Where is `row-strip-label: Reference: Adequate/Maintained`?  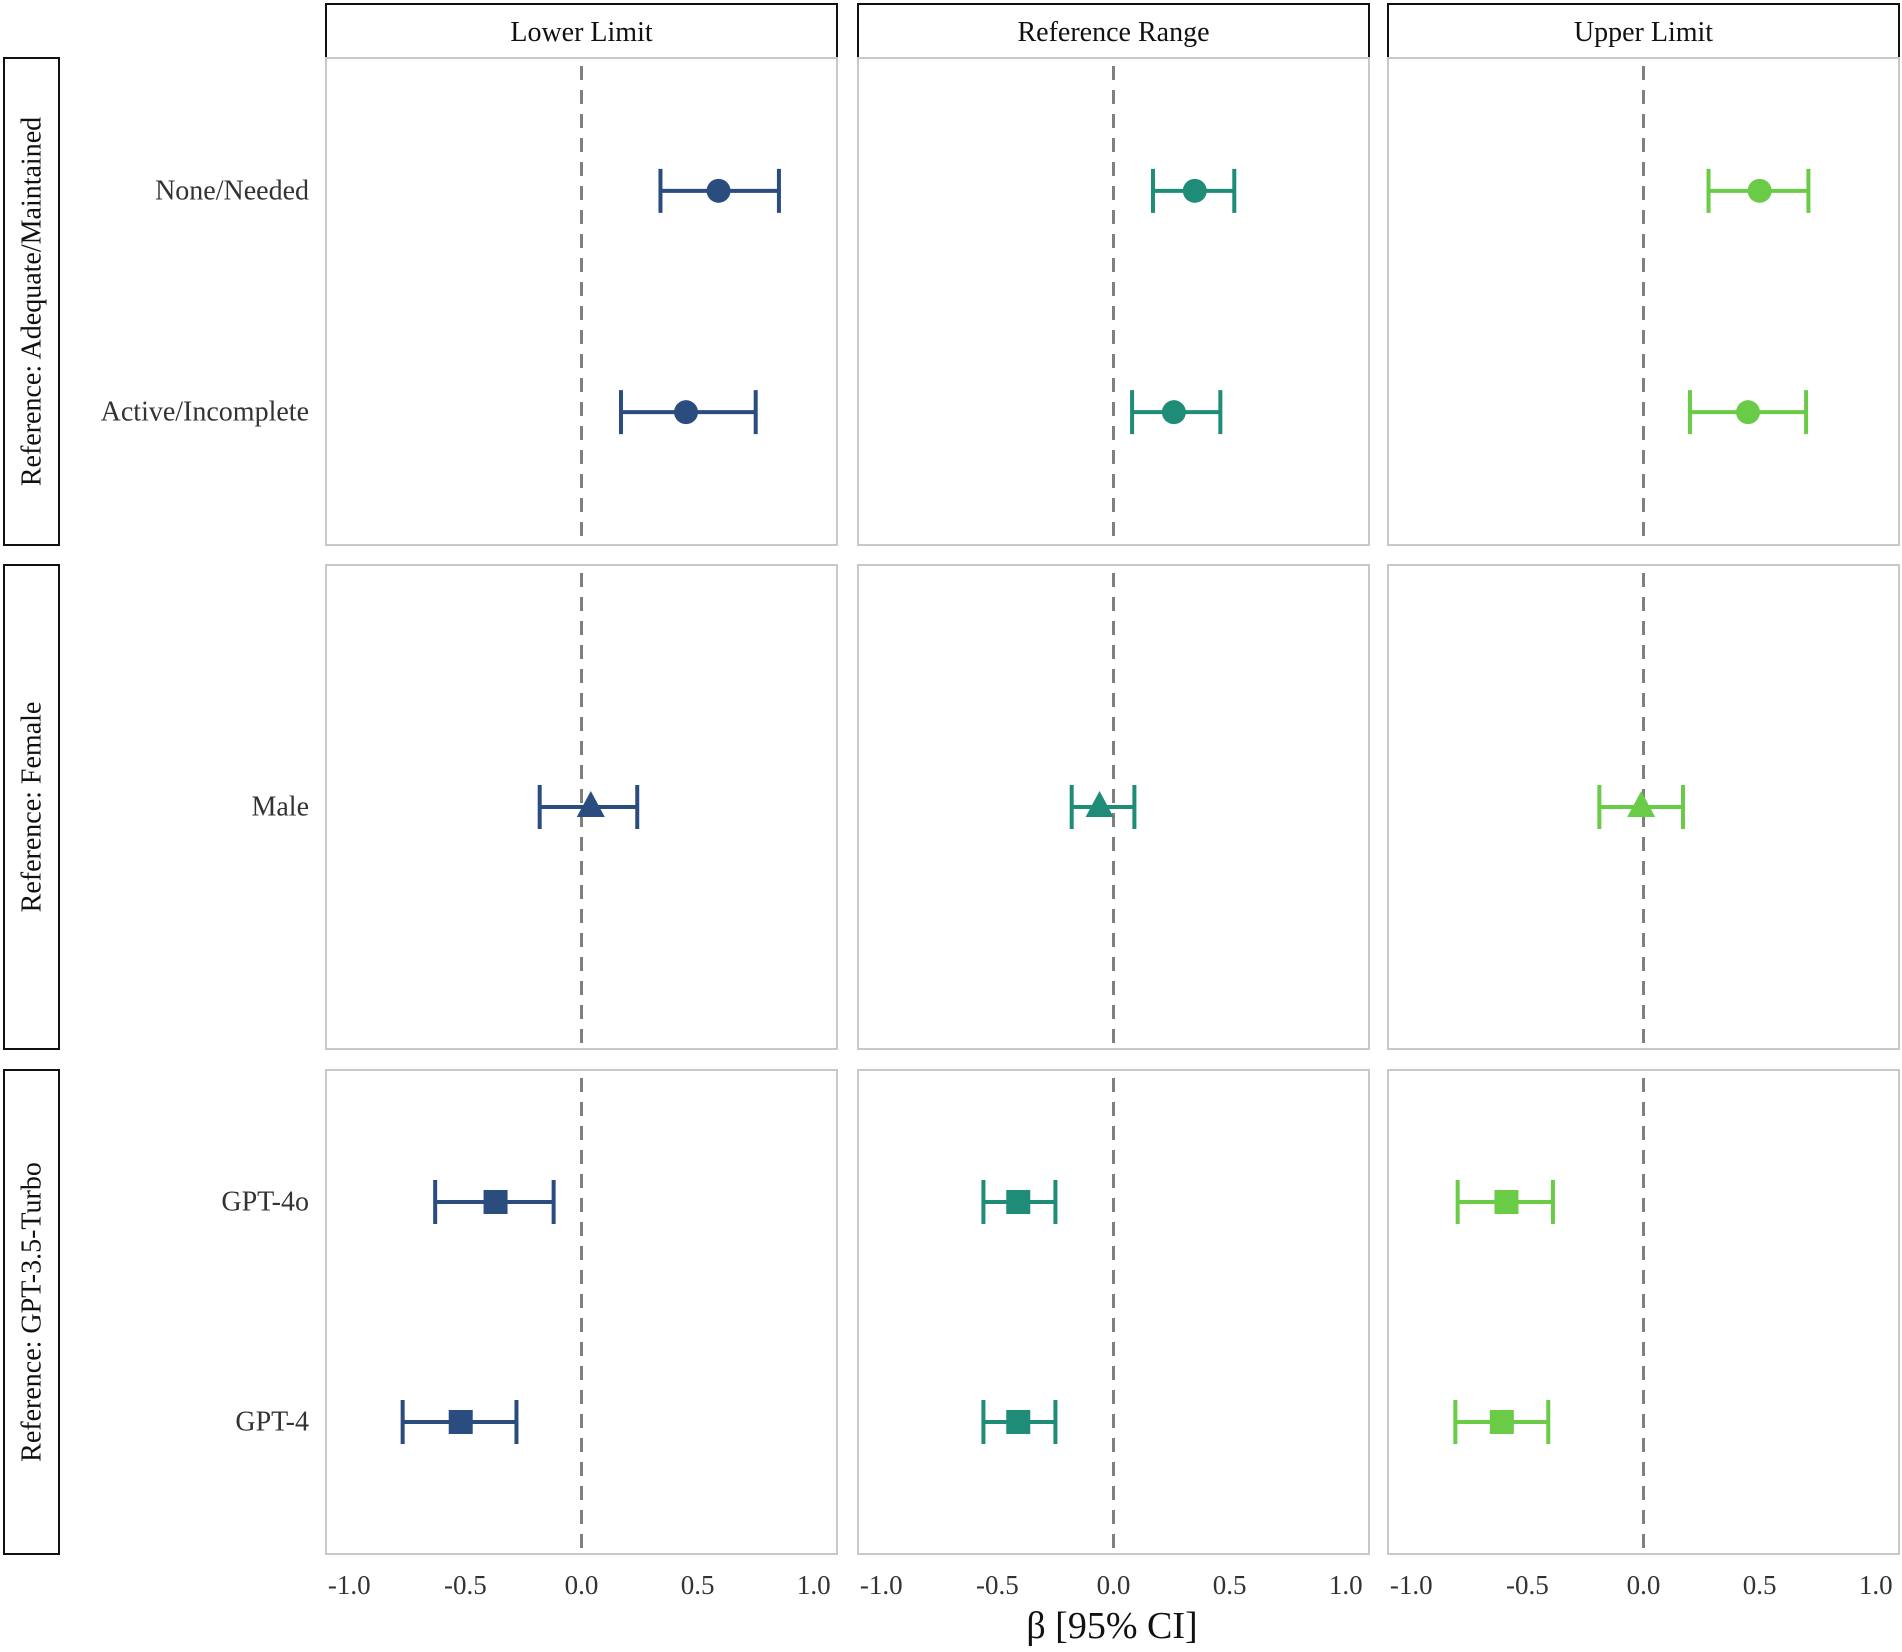
row-strip-label: Reference: Adequate/Maintained is located at coordinates (32, 301).